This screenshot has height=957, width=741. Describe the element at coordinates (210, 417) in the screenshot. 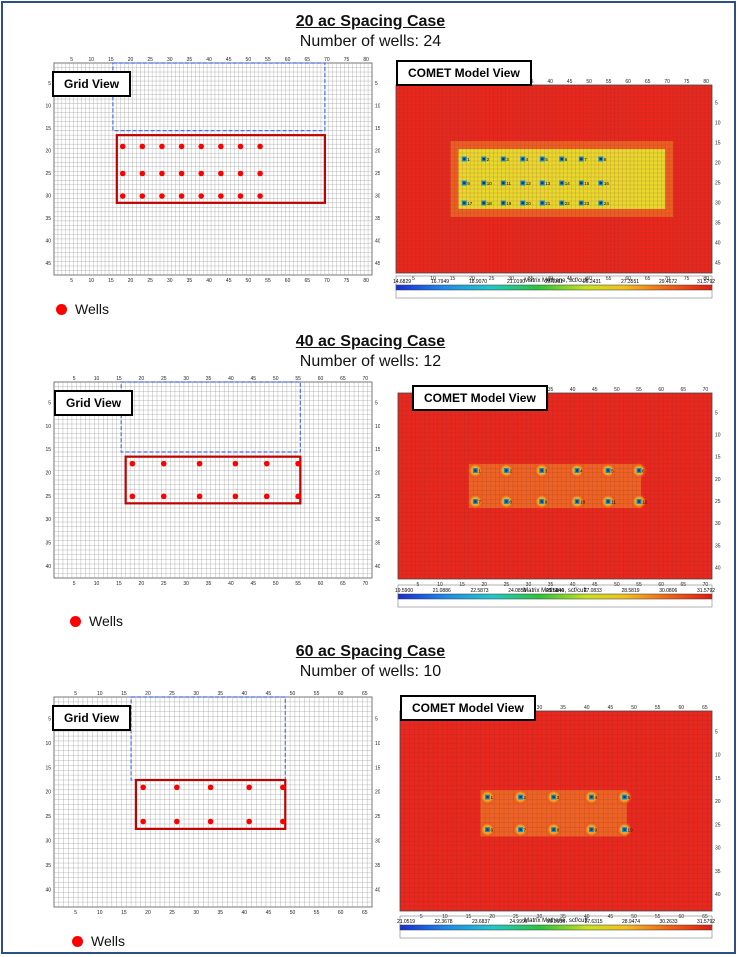

I see `lease-boundary` at that location.